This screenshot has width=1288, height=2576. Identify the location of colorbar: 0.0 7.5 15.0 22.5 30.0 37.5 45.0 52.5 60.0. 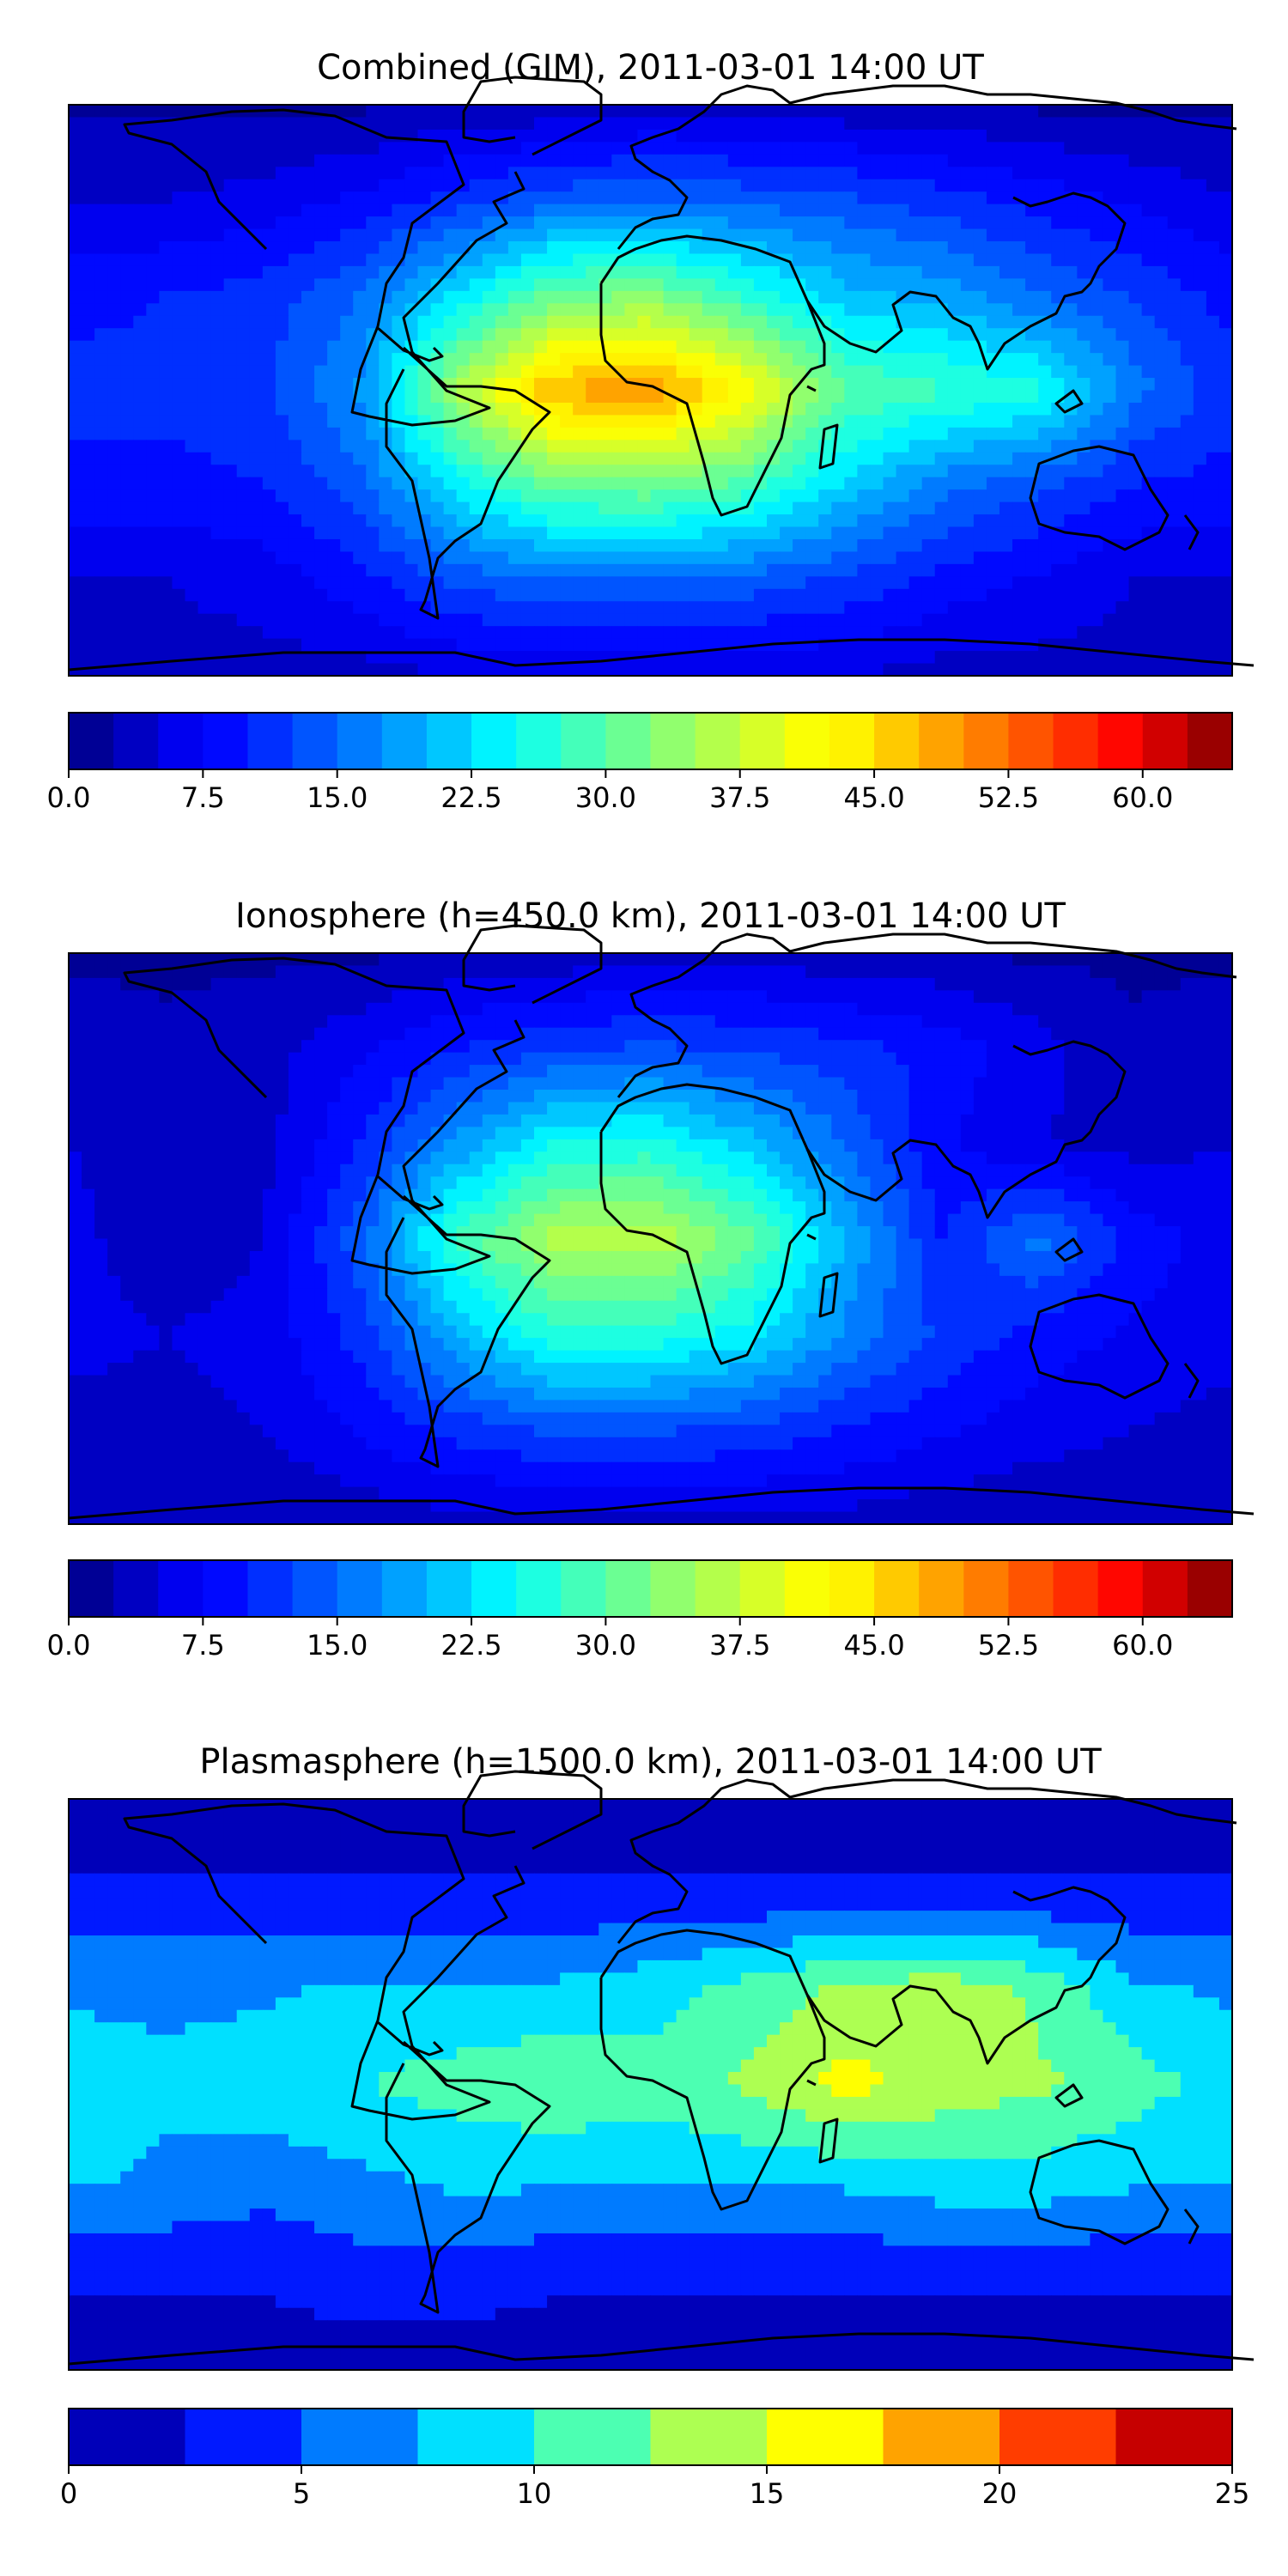
(640, 763).